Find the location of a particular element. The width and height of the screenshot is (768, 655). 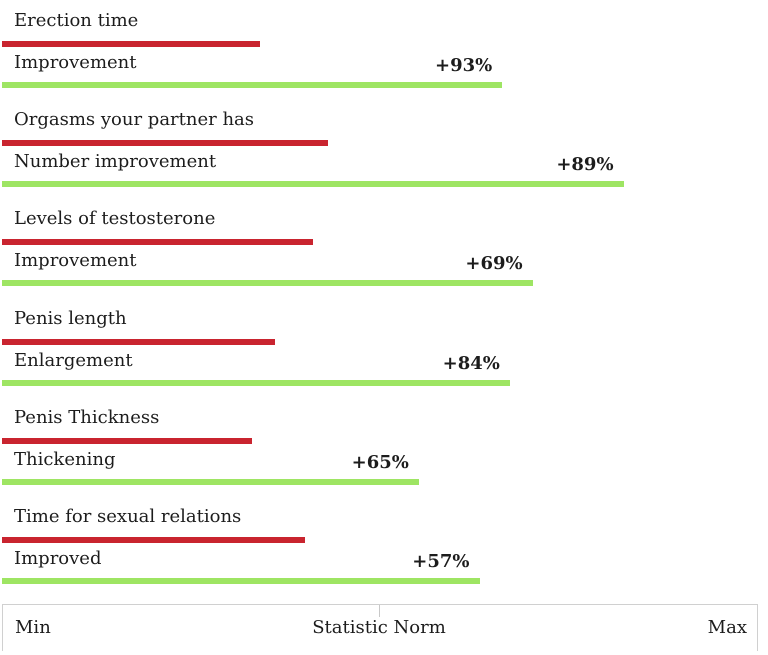

category-label: Erection time is located at coordinates (76, 20).